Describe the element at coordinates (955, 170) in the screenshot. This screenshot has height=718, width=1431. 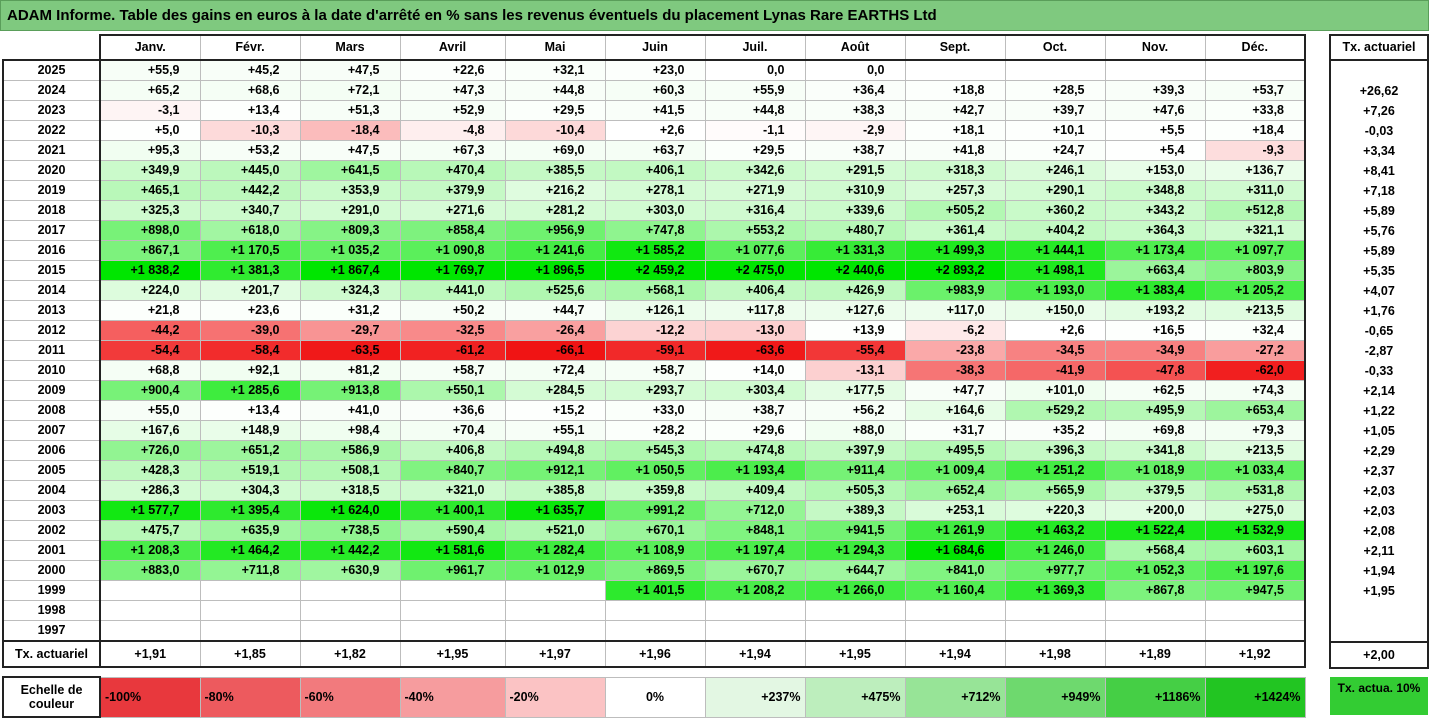
I see `gain-cell: +318,3` at that location.